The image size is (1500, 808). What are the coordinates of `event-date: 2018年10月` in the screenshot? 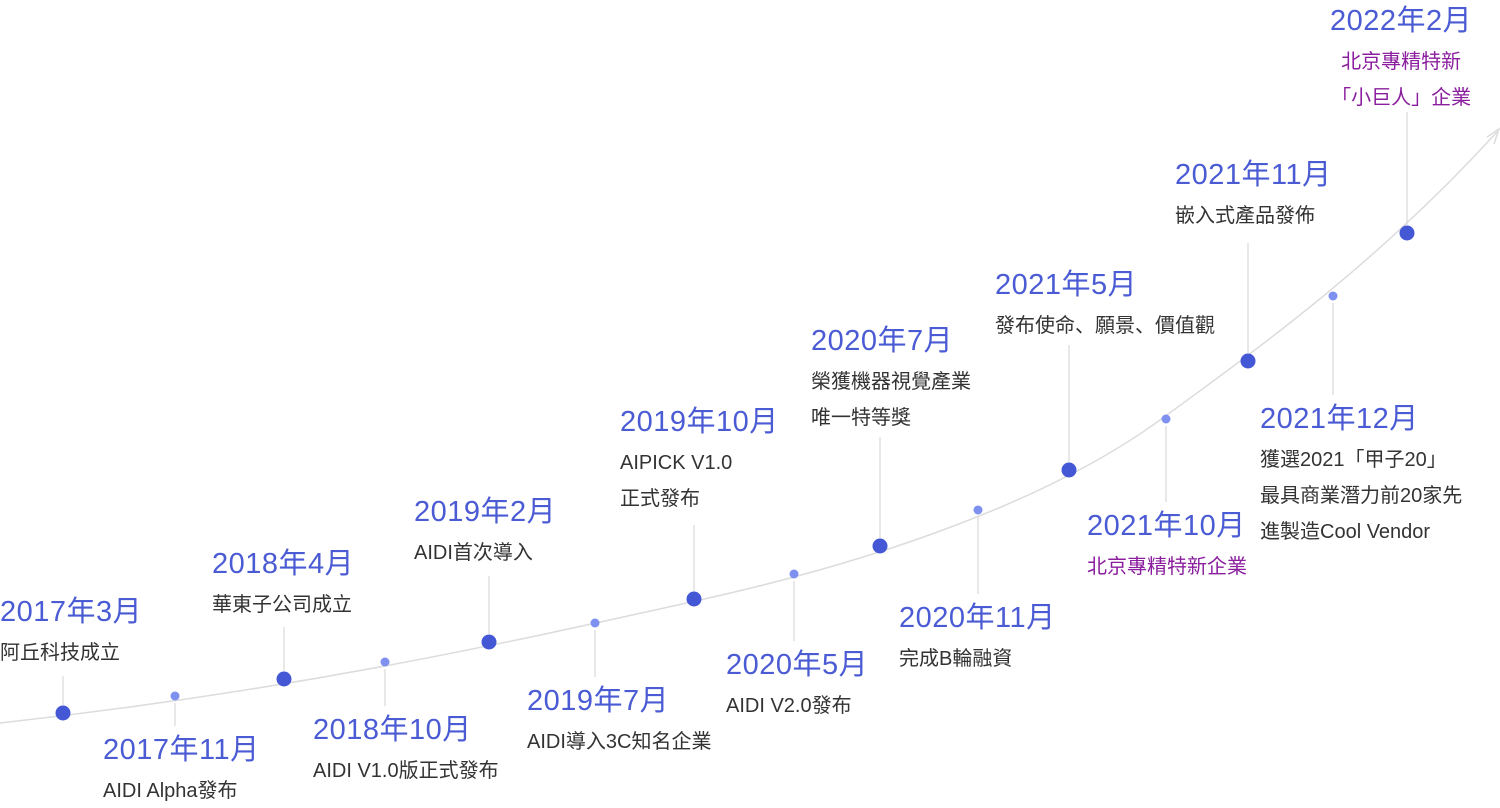 It's located at (392, 730).